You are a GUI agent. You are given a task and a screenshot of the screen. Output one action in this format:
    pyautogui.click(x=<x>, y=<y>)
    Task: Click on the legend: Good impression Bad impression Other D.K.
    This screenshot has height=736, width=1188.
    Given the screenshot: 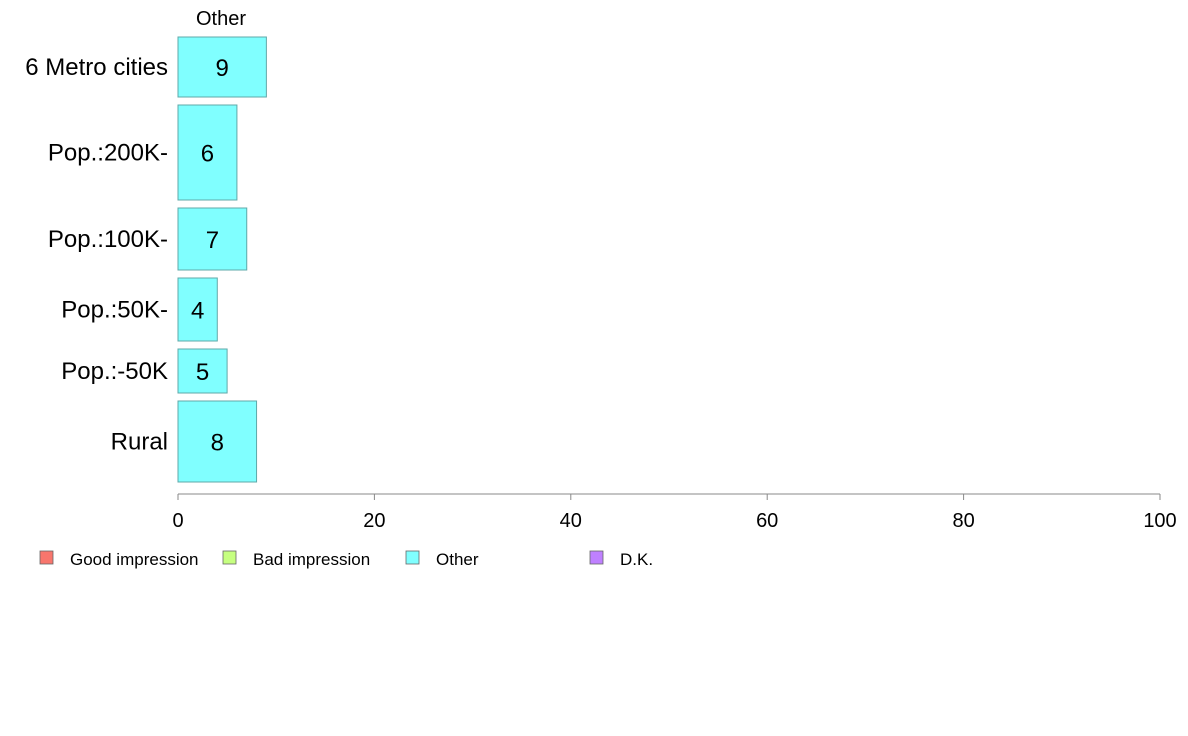 What is the action you would take?
    pyautogui.click(x=346, y=559)
    